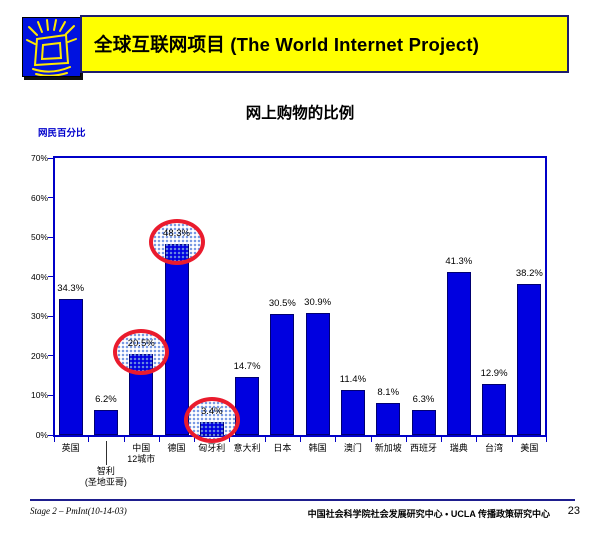 The width and height of the screenshot is (600, 540). I want to click on page-number: 23, so click(573, 511).